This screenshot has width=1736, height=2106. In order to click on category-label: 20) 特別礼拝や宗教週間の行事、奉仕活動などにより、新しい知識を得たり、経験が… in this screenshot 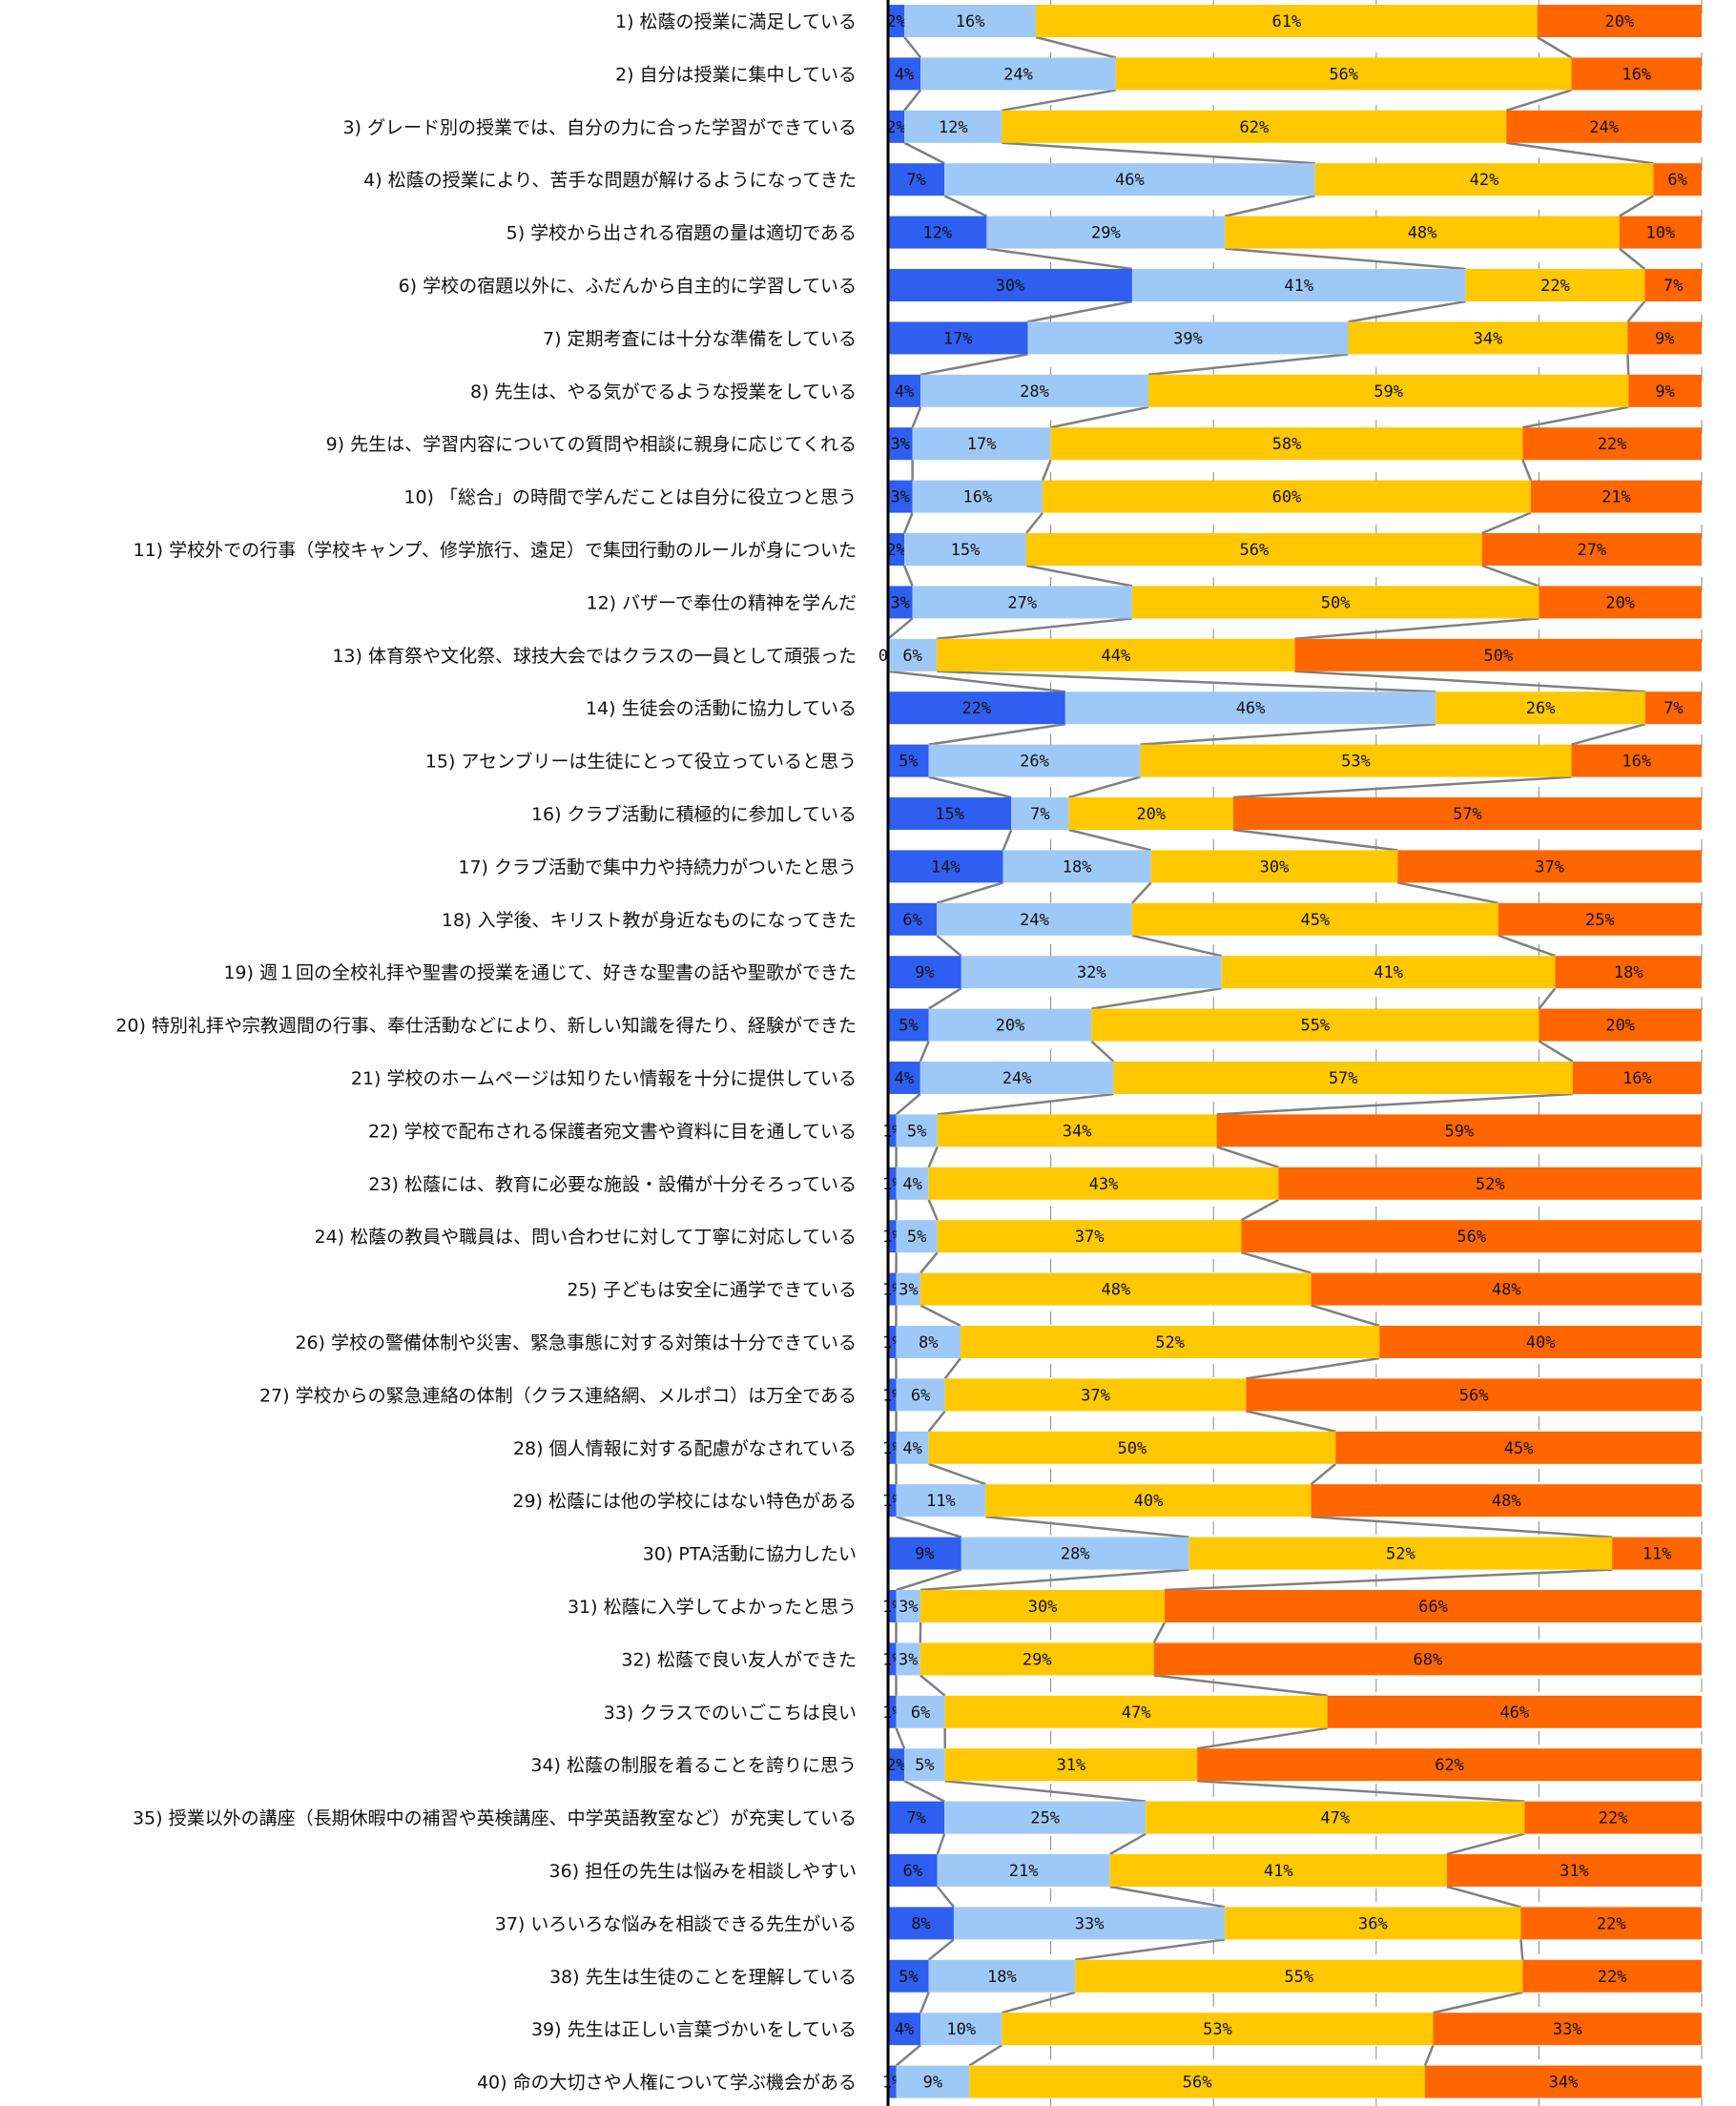, I will do `click(486, 1026)`.